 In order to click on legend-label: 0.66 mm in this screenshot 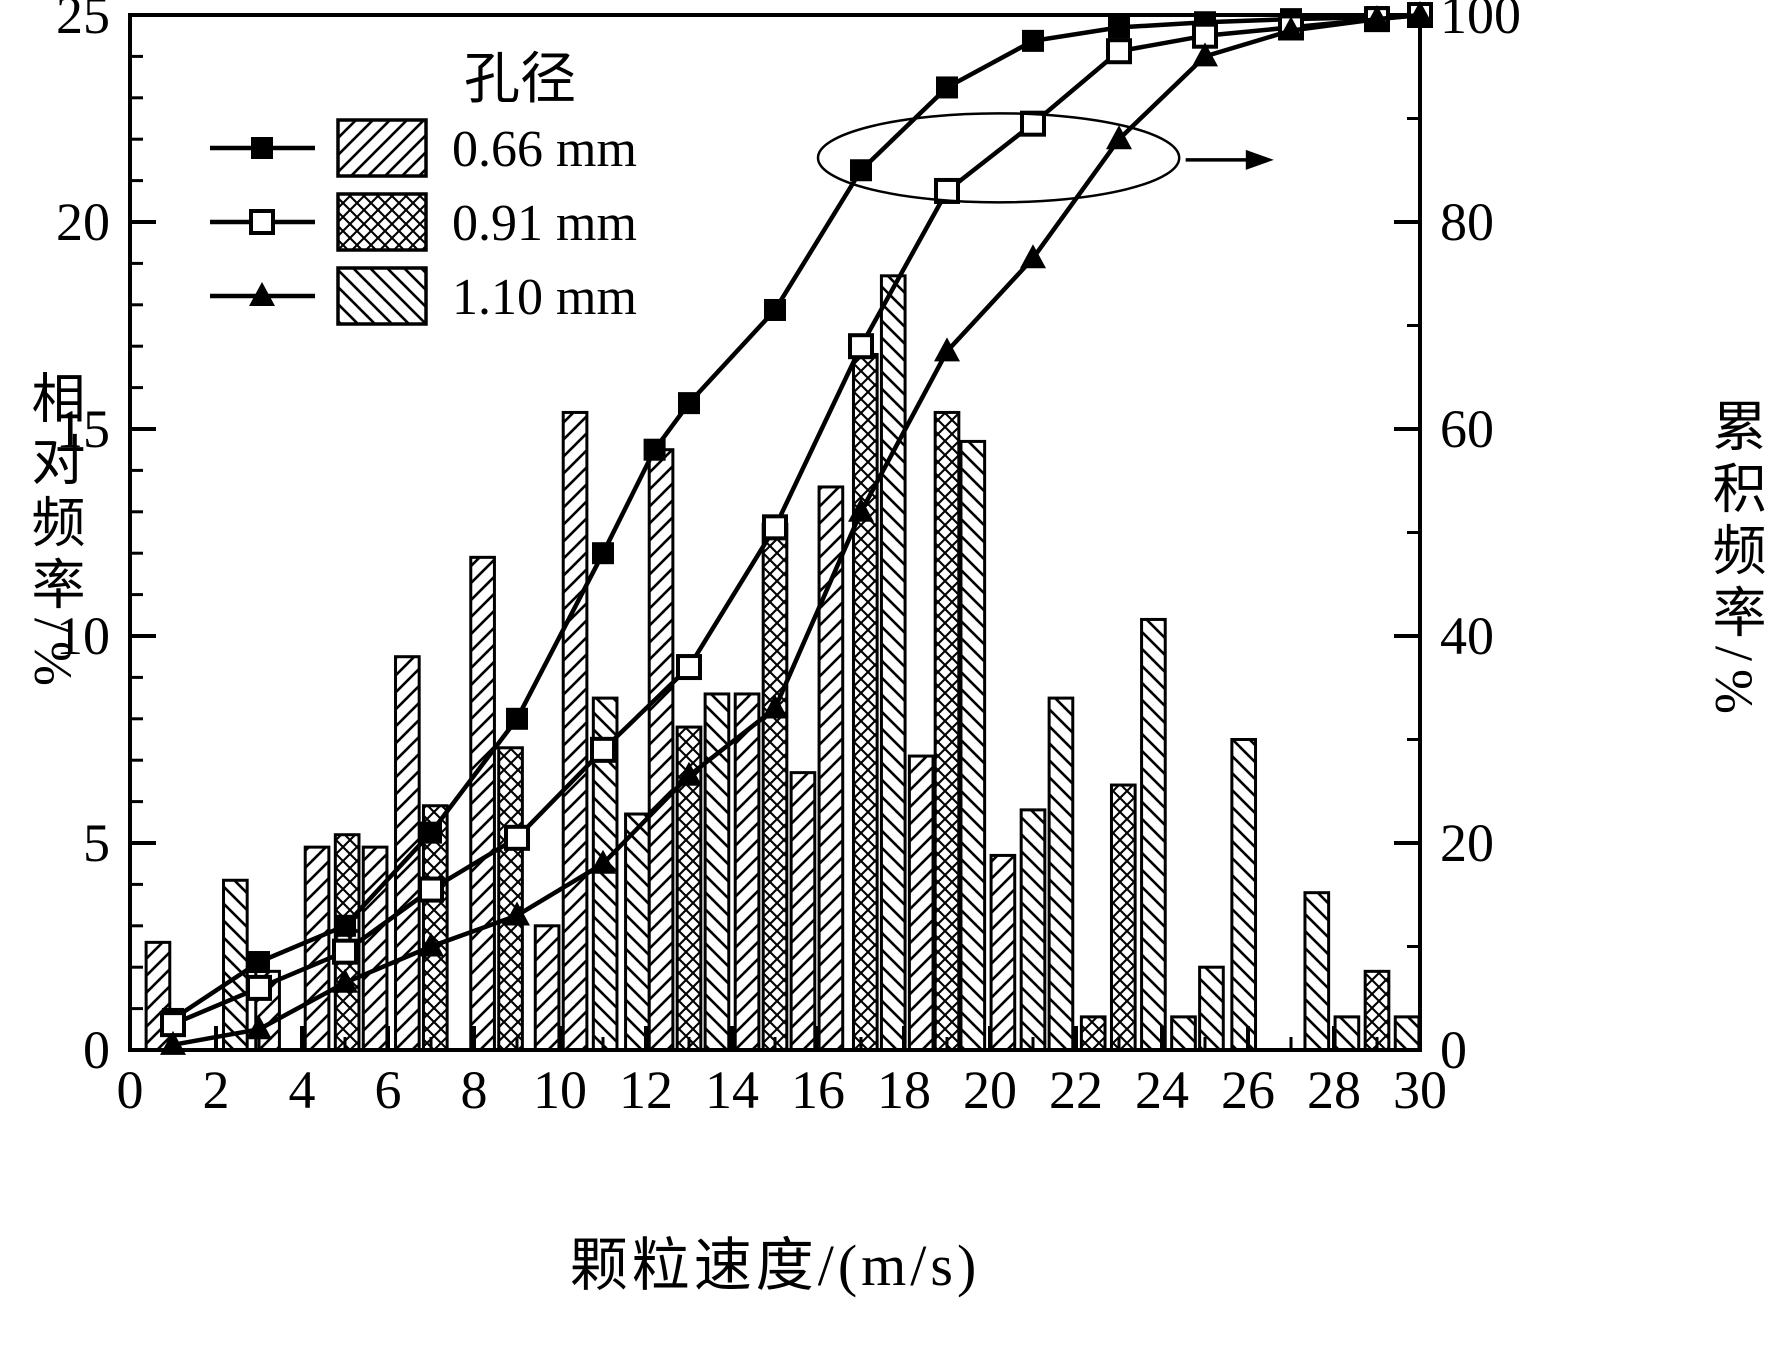, I will do `click(544, 149)`.